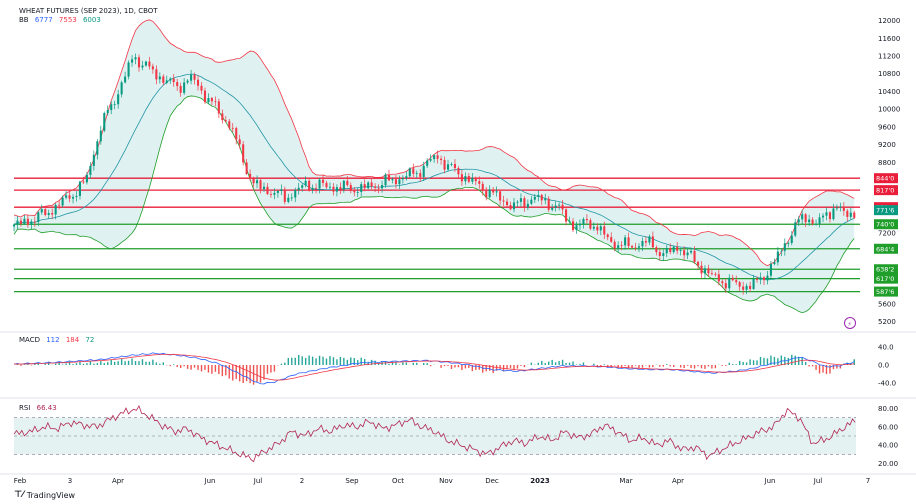  What do you see at coordinates (886, 348) in the screenshot?
I see `macd-tick-label: 40.0` at bounding box center [886, 348].